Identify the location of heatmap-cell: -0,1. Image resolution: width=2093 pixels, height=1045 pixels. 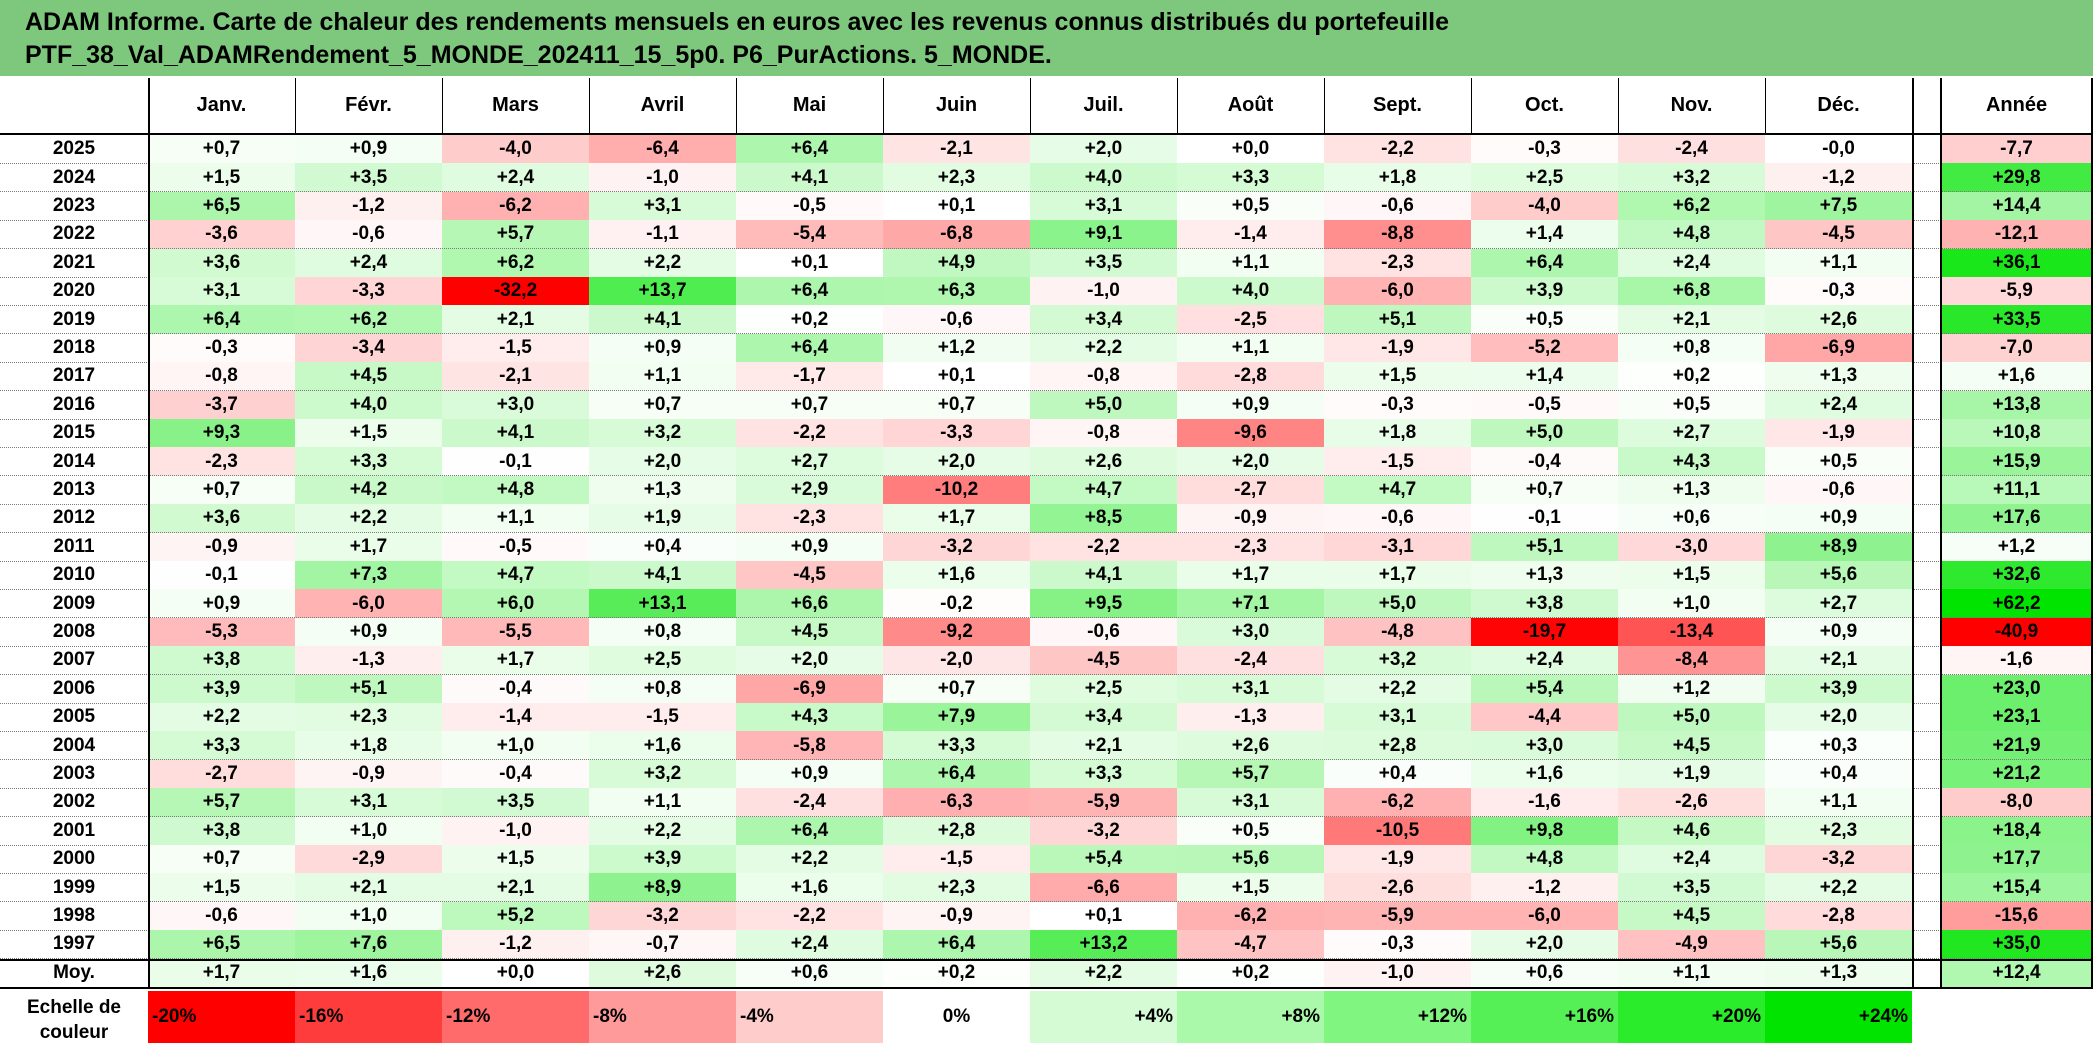
(515, 461).